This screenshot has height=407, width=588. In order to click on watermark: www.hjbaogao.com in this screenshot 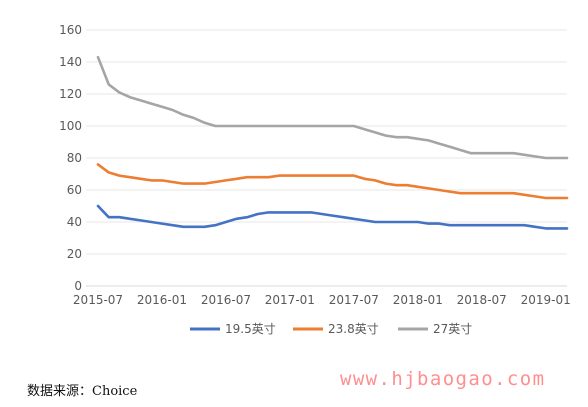, I will do `click(443, 379)`.